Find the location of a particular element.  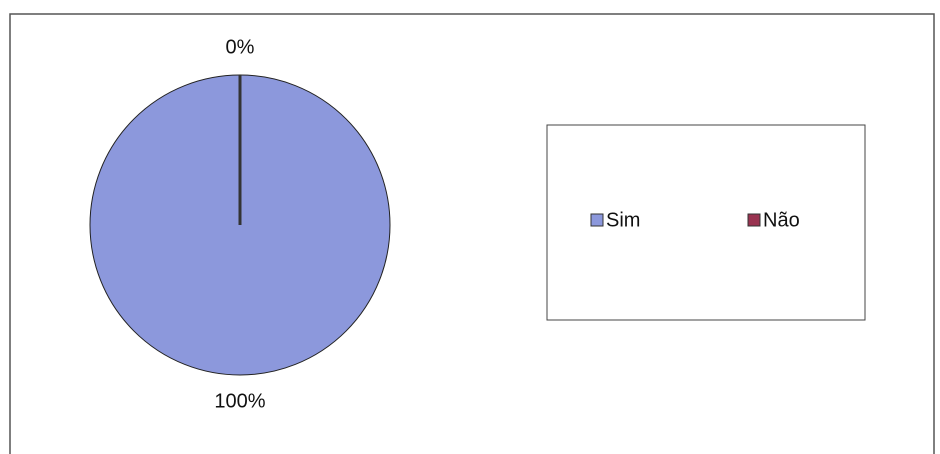

data-label: 100% is located at coordinates (239, 401).